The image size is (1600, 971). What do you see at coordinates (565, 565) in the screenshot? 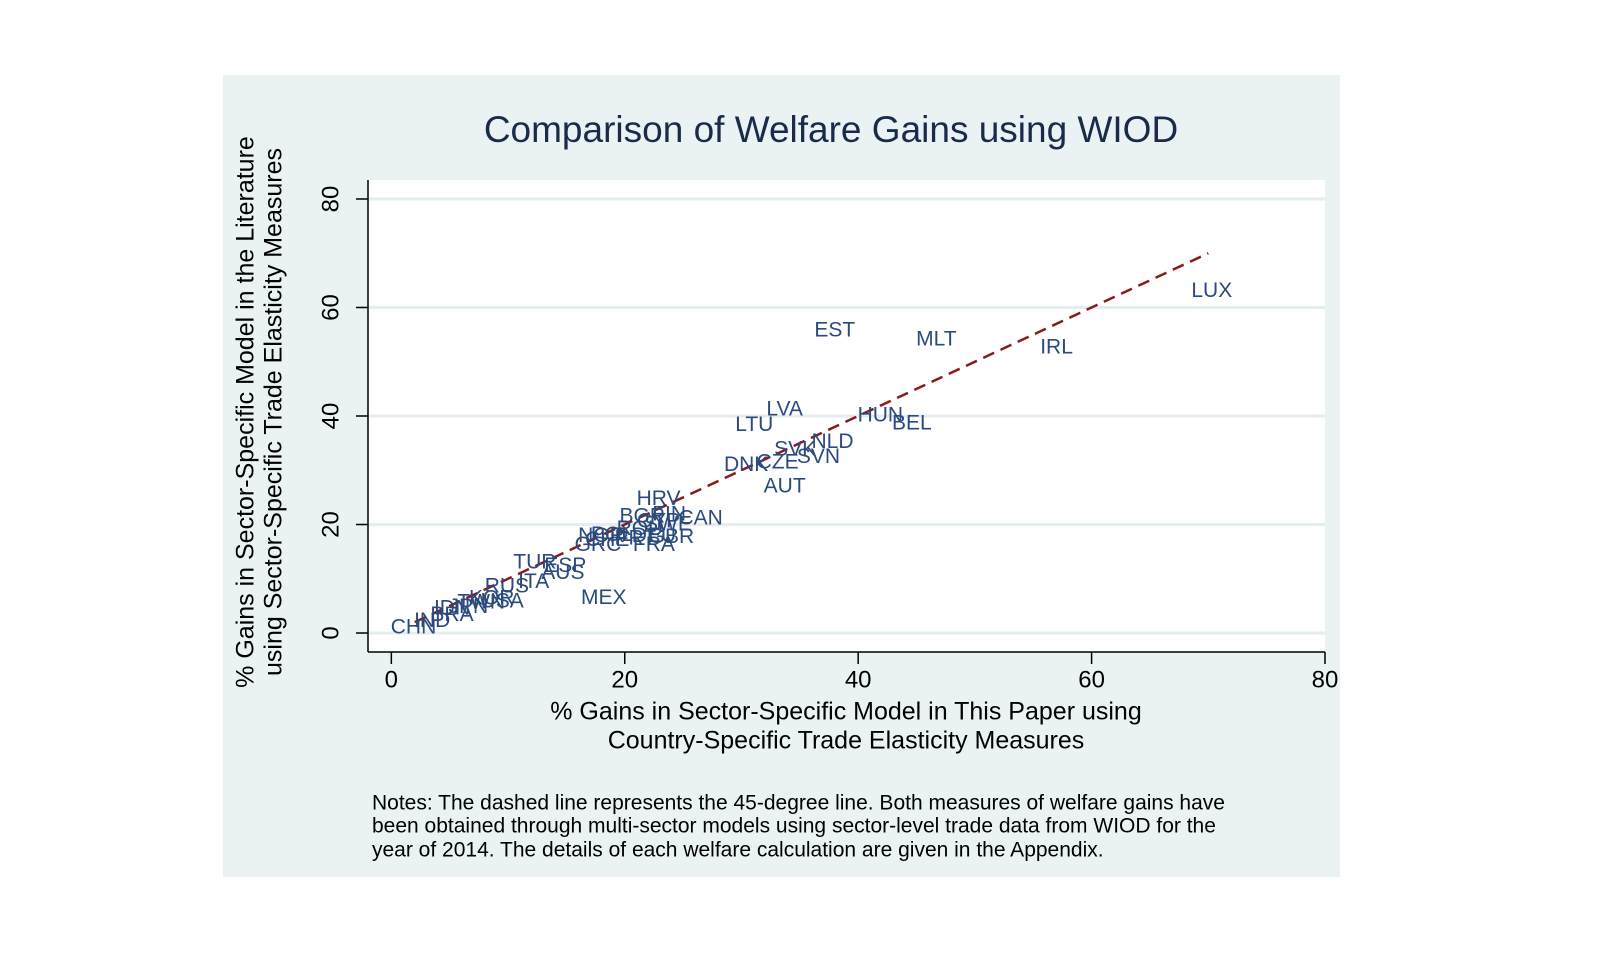
I see `point-label: ESP` at bounding box center [565, 565].